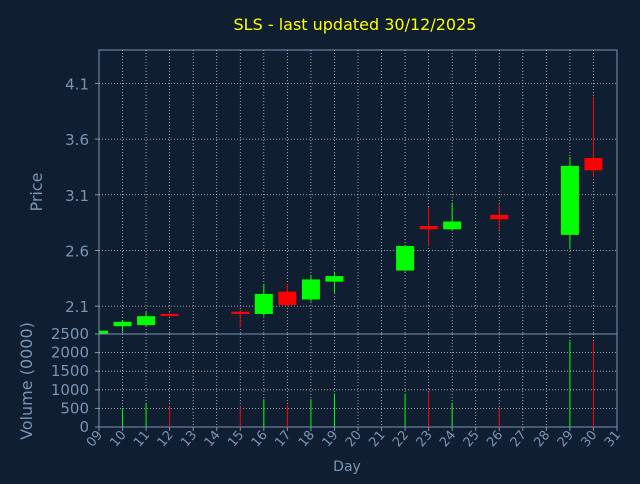  What do you see at coordinates (142, 439) in the screenshot?
I see `x-tick-label: 11` at bounding box center [142, 439].